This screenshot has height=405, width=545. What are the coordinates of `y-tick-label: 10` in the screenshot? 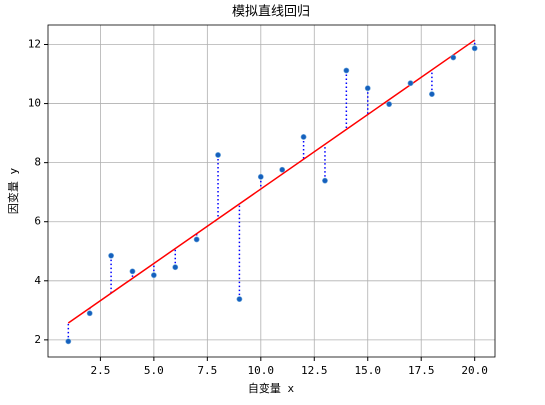 It's located at (34, 103).